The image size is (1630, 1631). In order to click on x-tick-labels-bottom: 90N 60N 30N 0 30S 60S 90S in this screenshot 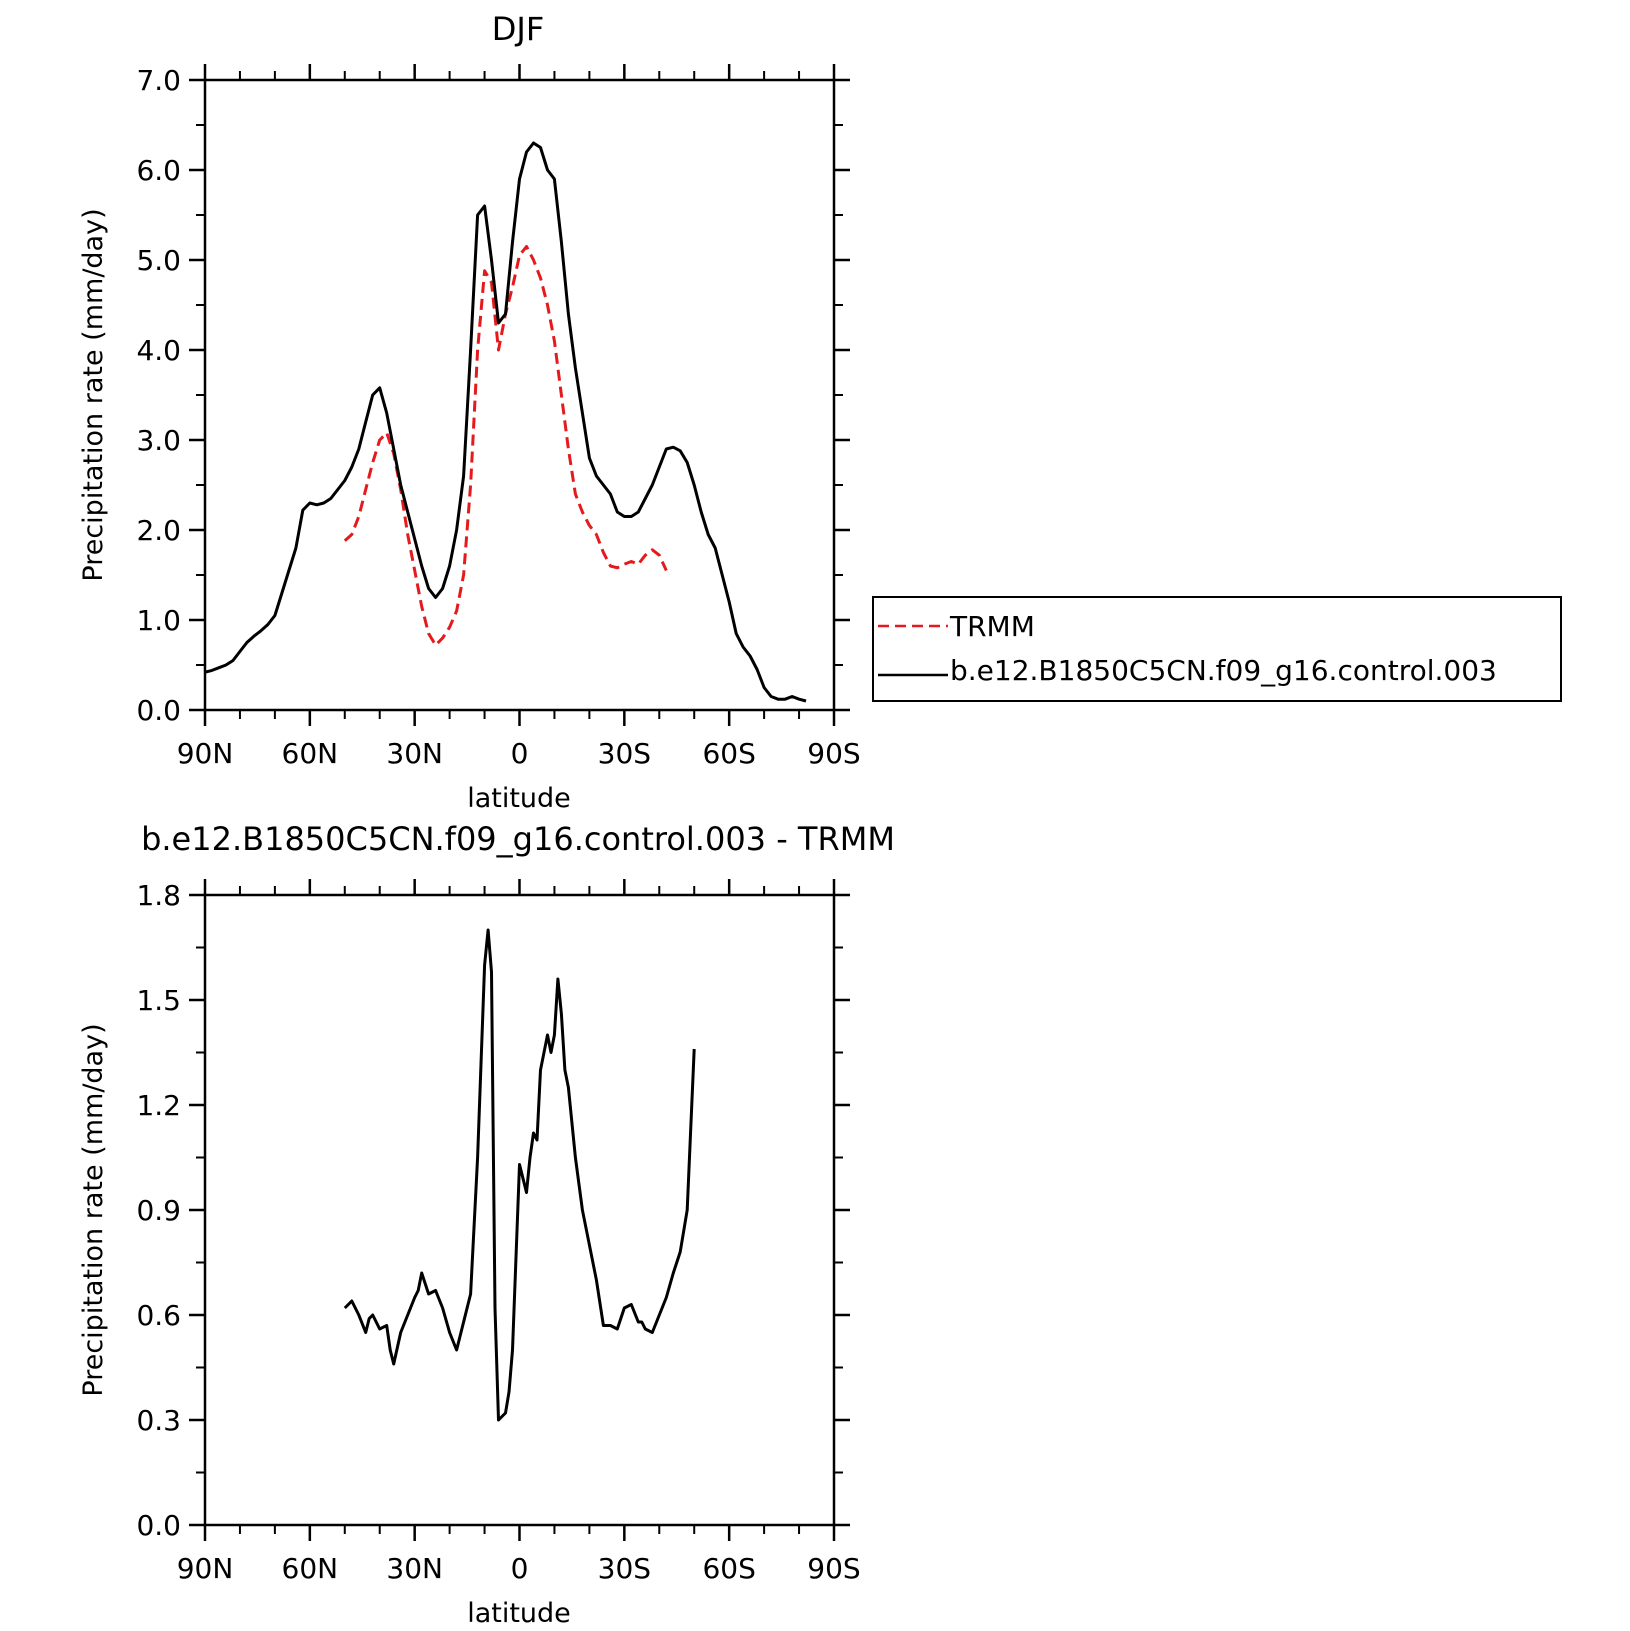, I will do `click(519, 1568)`.